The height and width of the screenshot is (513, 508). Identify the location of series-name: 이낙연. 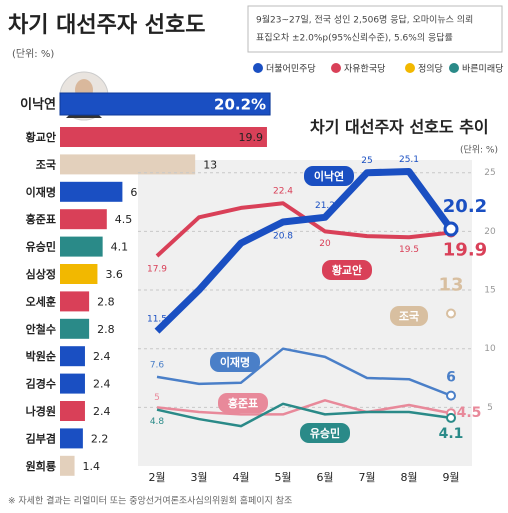
(329, 176).